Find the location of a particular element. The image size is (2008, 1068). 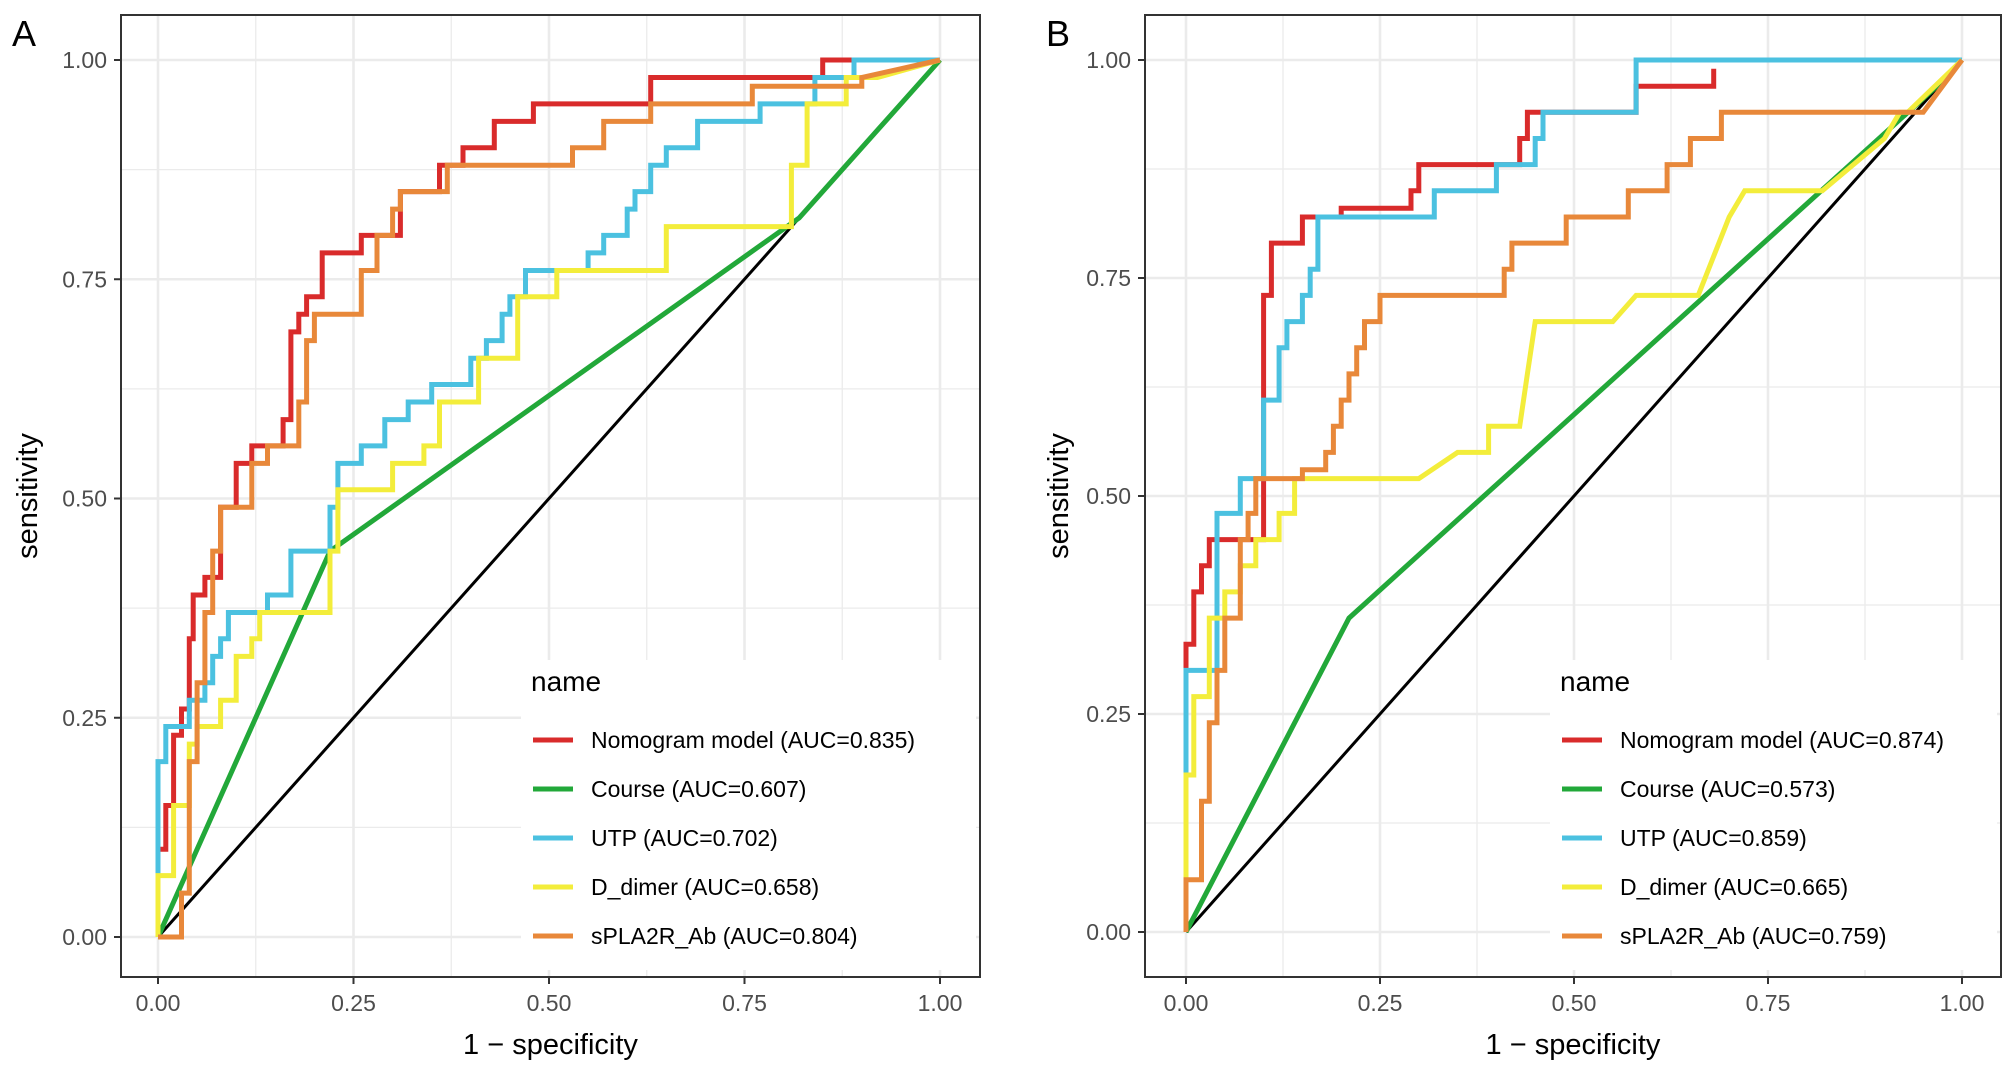

legend-label-spla2r: sPLA2R_Ab (AUC=0.759) is located at coordinates (1753, 936).